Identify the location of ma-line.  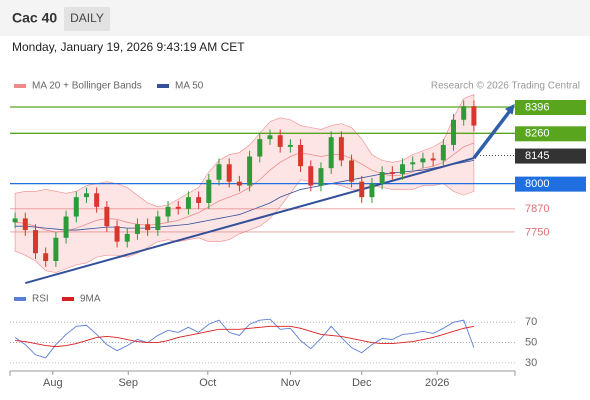
(244, 195).